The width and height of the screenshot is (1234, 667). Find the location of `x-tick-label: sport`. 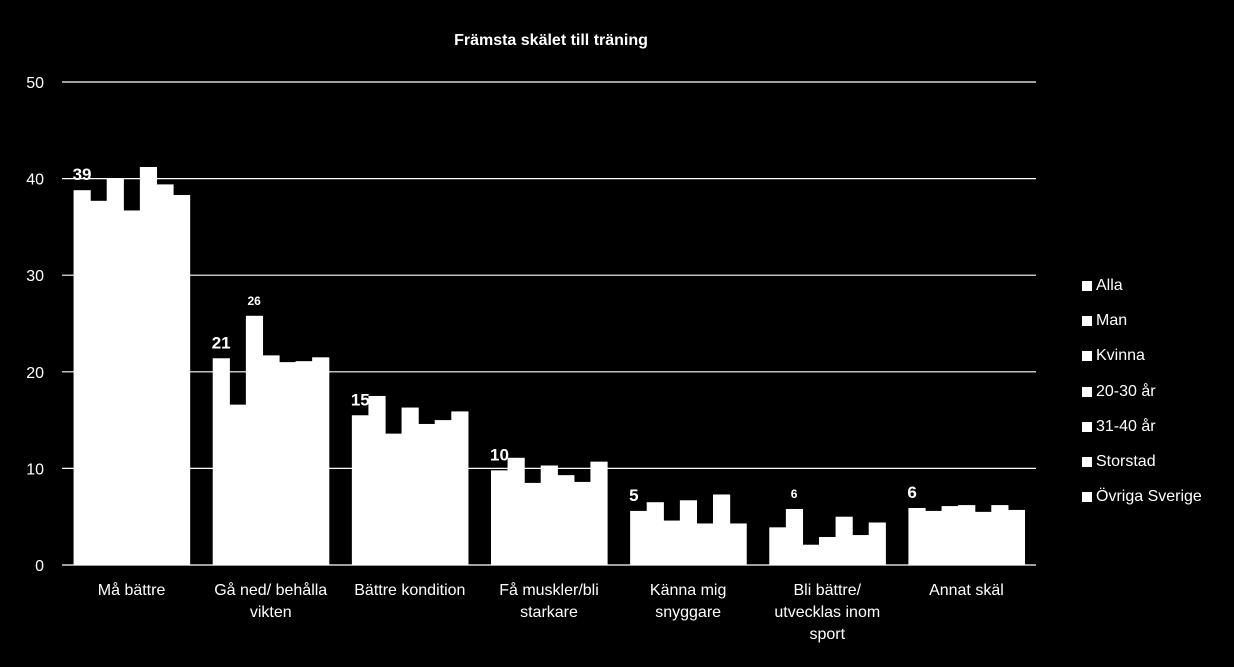

x-tick-label: sport is located at coordinates (827, 634).